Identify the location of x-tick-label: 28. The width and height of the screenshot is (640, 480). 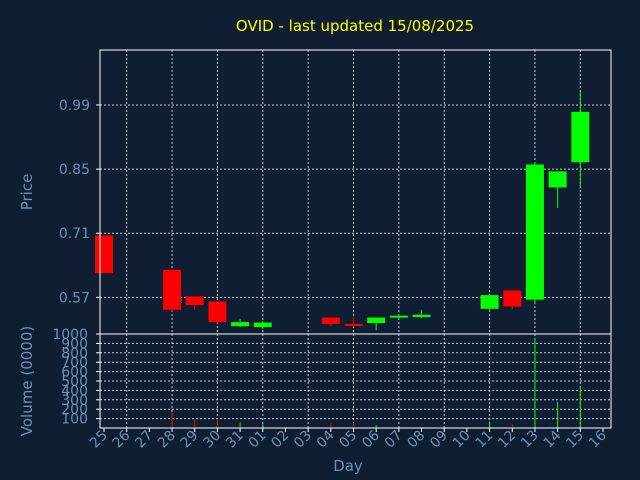
(167, 440).